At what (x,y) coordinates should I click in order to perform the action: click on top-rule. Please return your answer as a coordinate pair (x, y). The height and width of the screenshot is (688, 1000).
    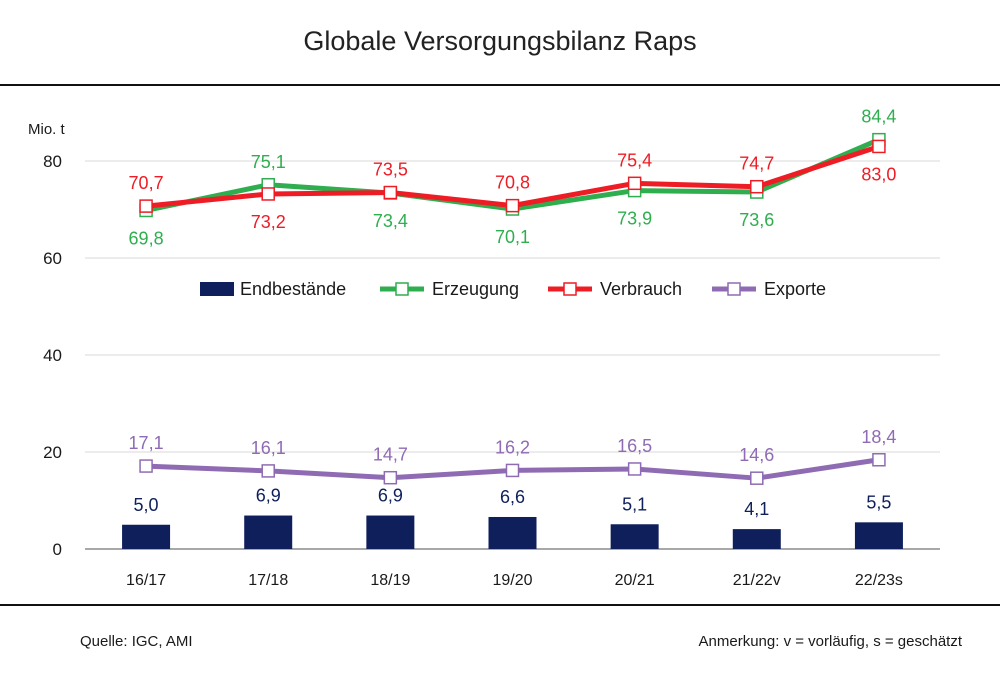
    Looking at the image, I should click on (500, 85).